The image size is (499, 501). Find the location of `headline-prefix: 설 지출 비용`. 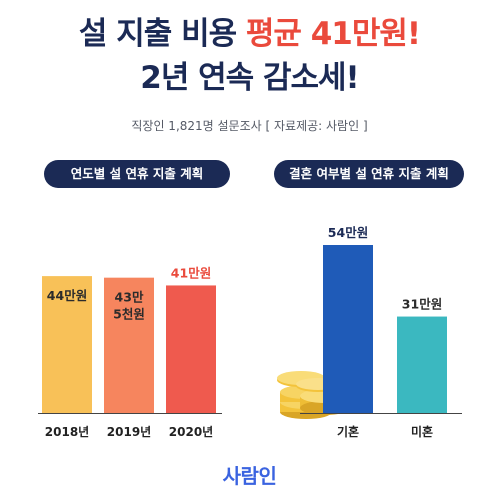

headline-prefix: 설 지출 비용 is located at coordinates (162, 34).